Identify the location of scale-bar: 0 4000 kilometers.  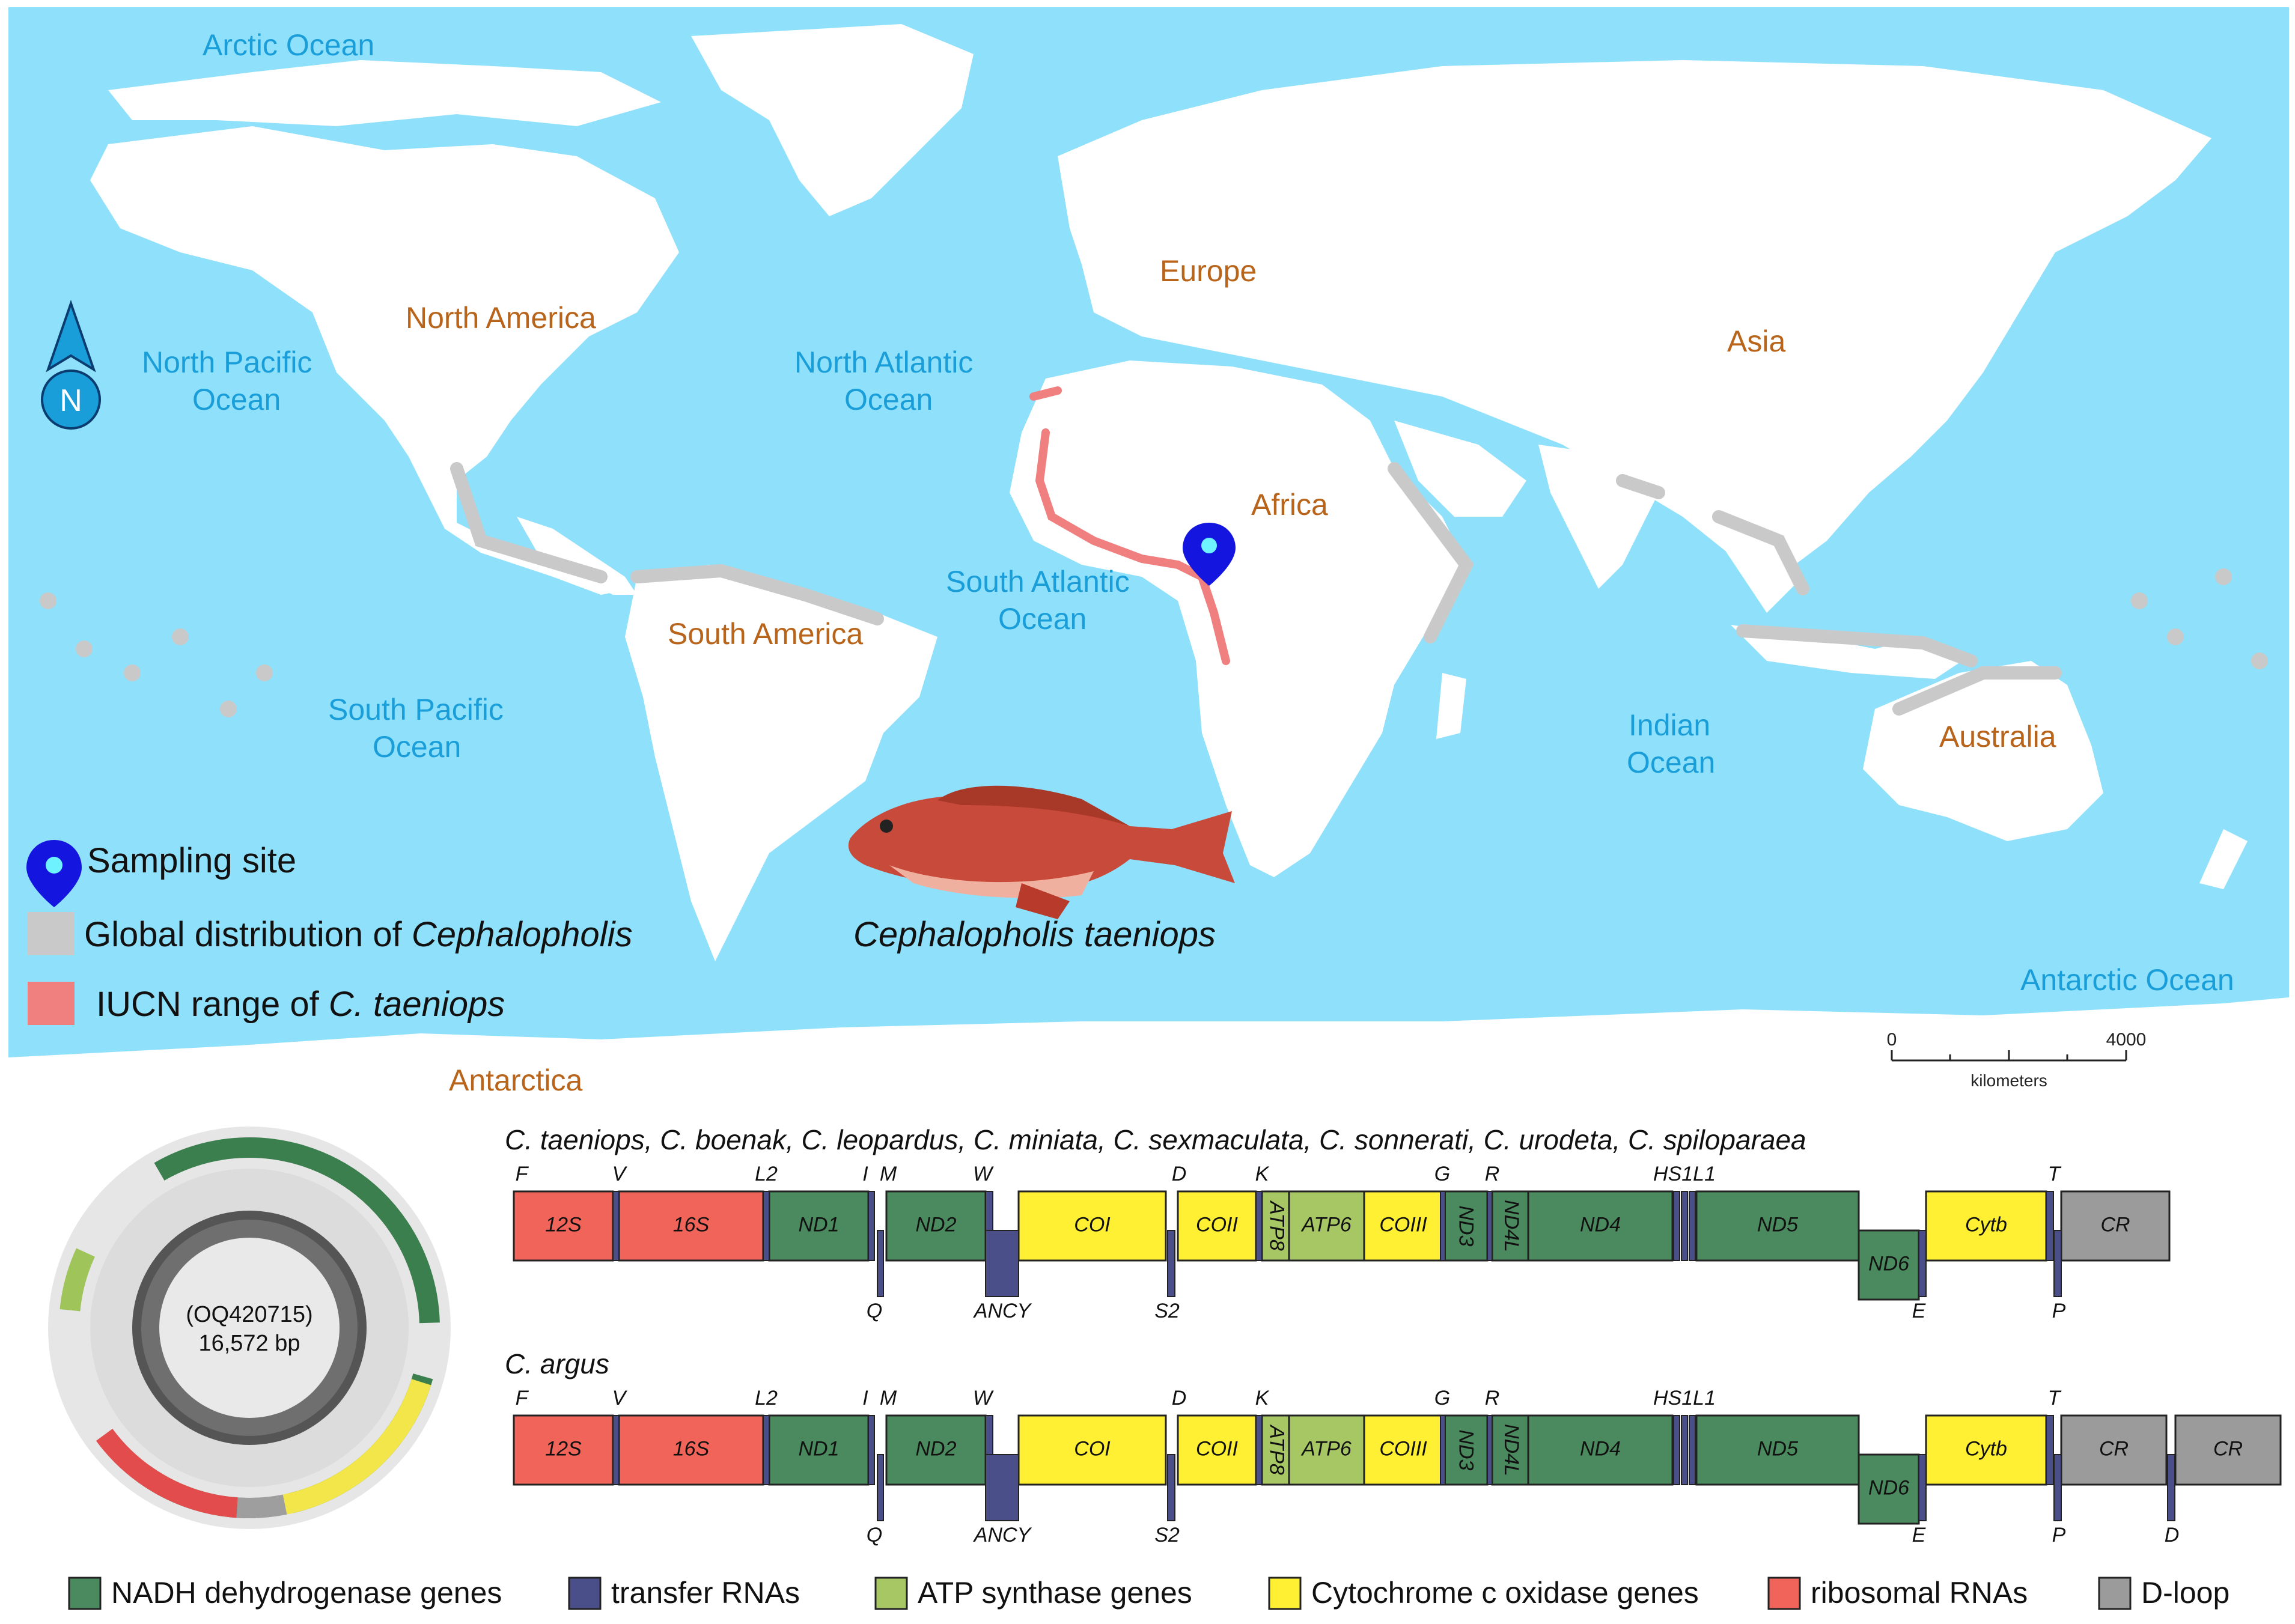
(2017, 1060).